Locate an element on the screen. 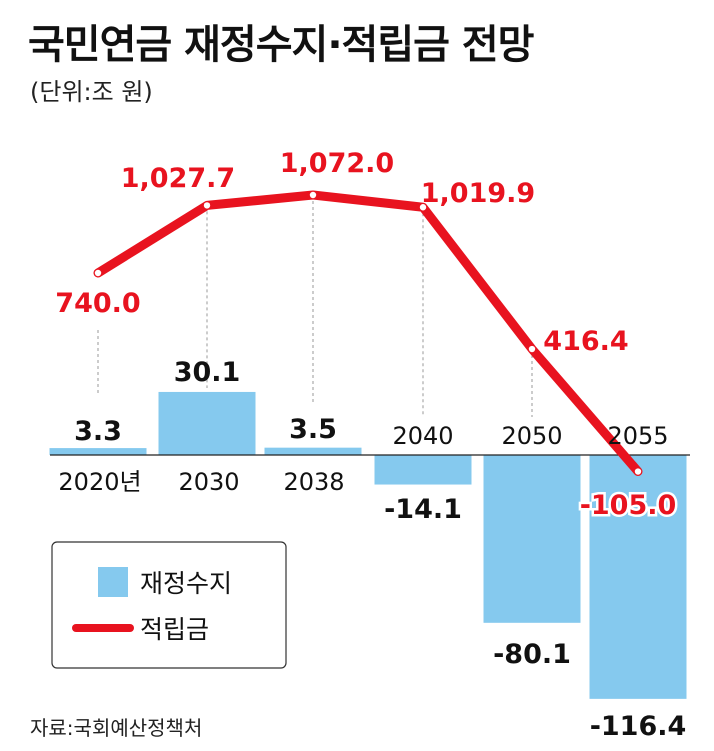  bar-value-label: 3.3 is located at coordinates (98, 431).